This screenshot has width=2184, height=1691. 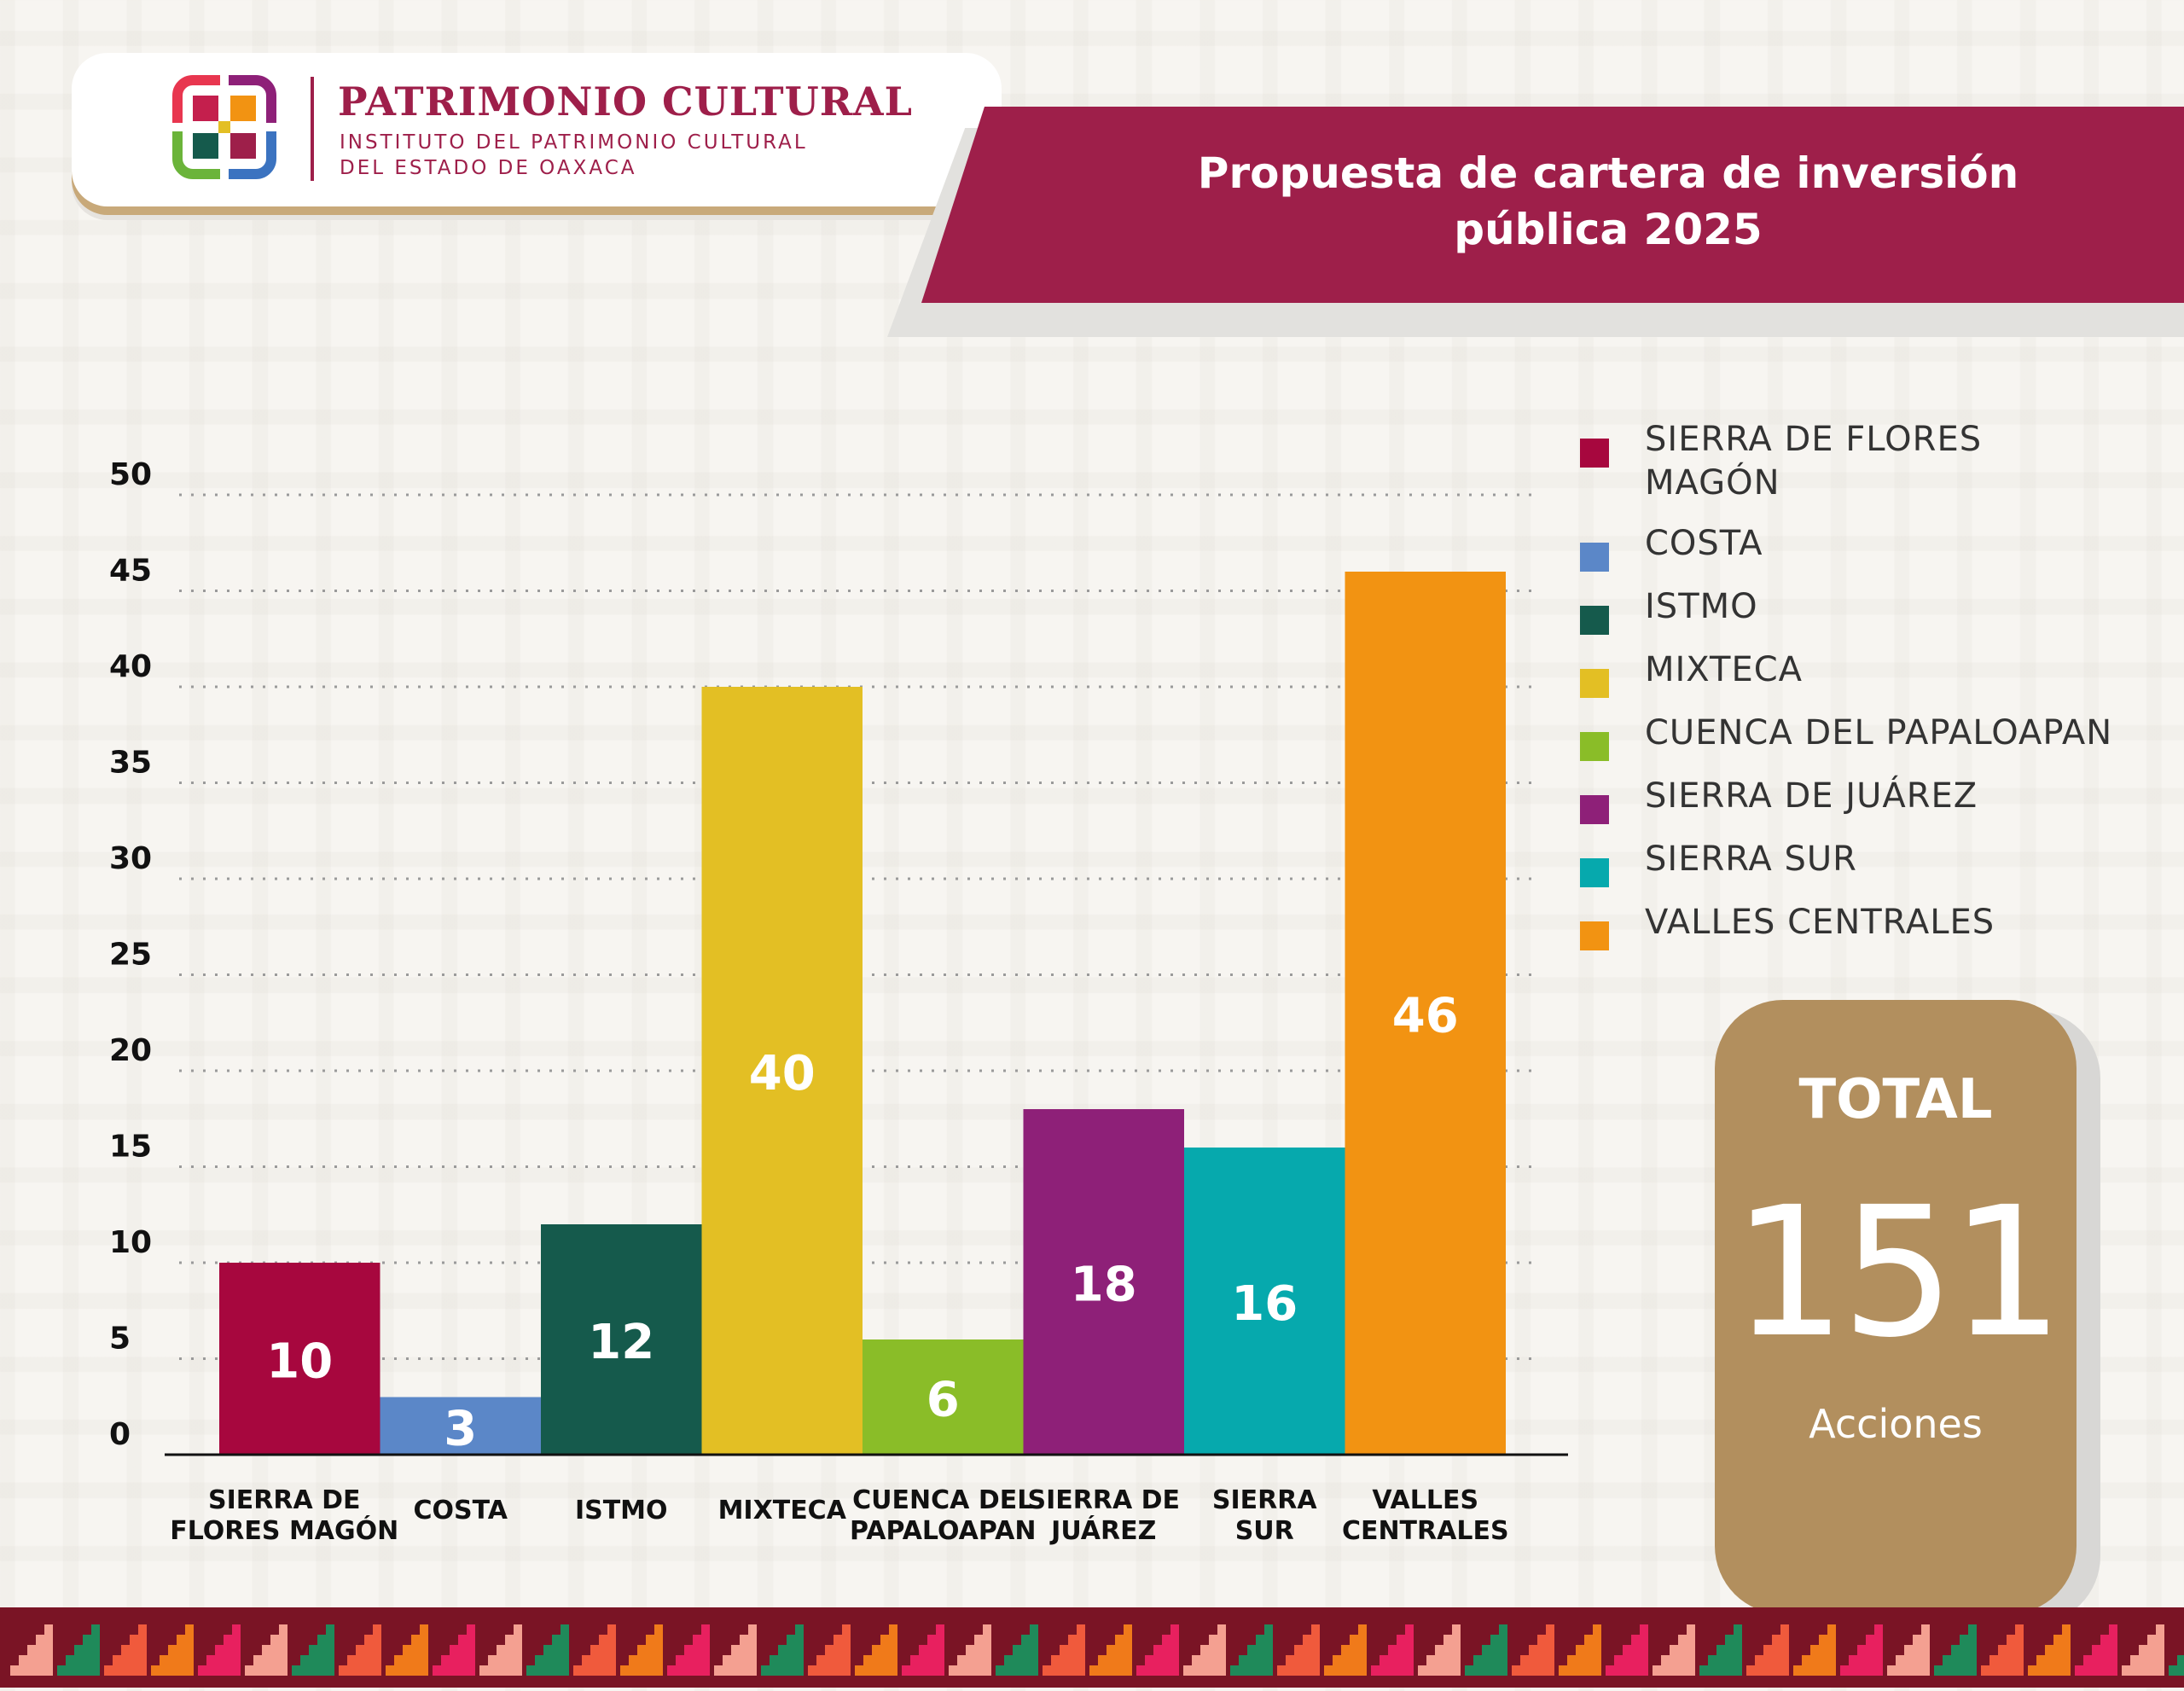 What do you see at coordinates (574, 142) in the screenshot?
I see `org-subtitle-line1: INSTITUTO DEL PATRIMONIO CULTURAL` at bounding box center [574, 142].